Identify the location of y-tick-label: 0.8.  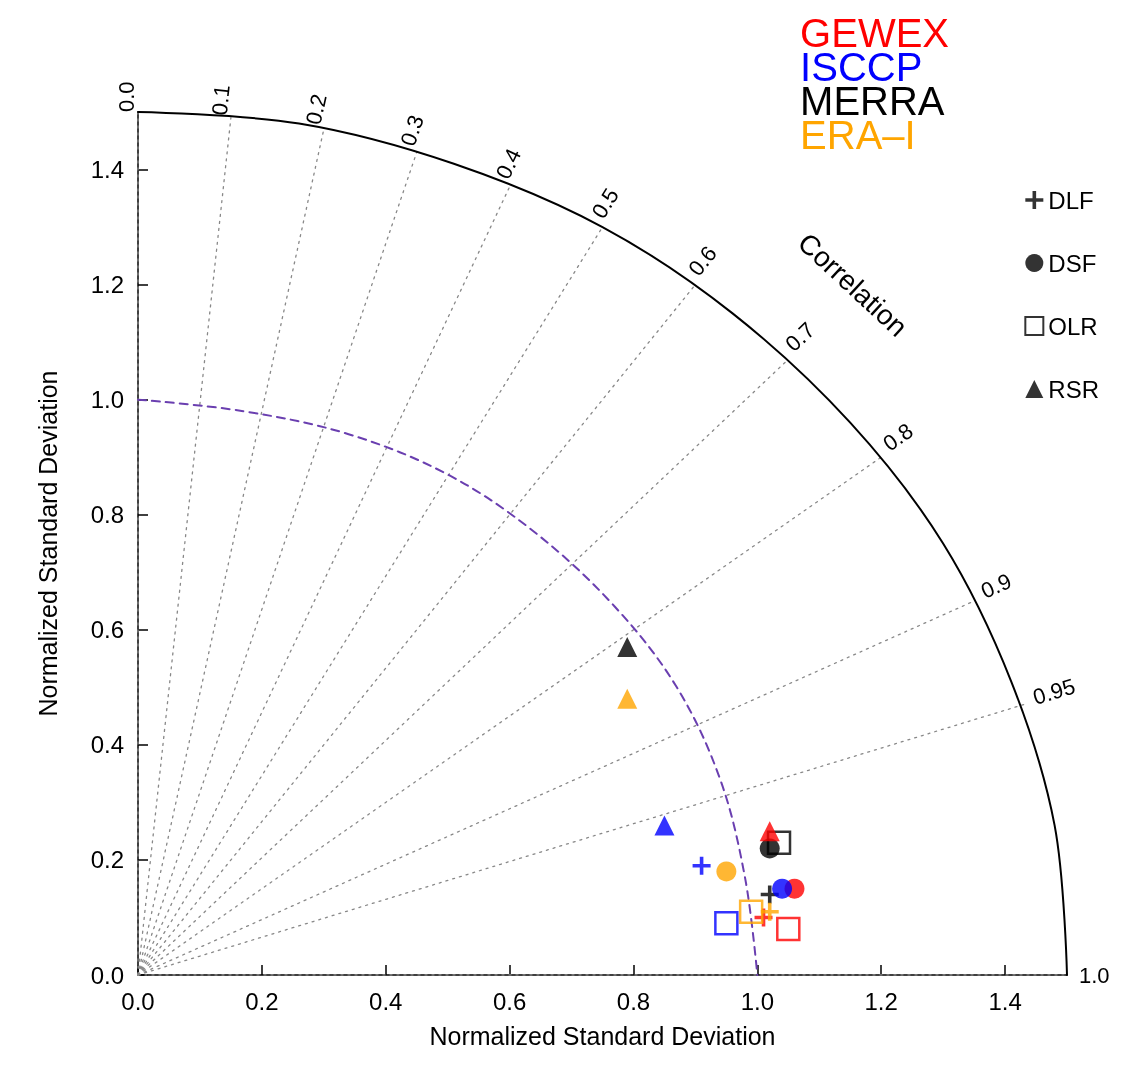
(107, 515).